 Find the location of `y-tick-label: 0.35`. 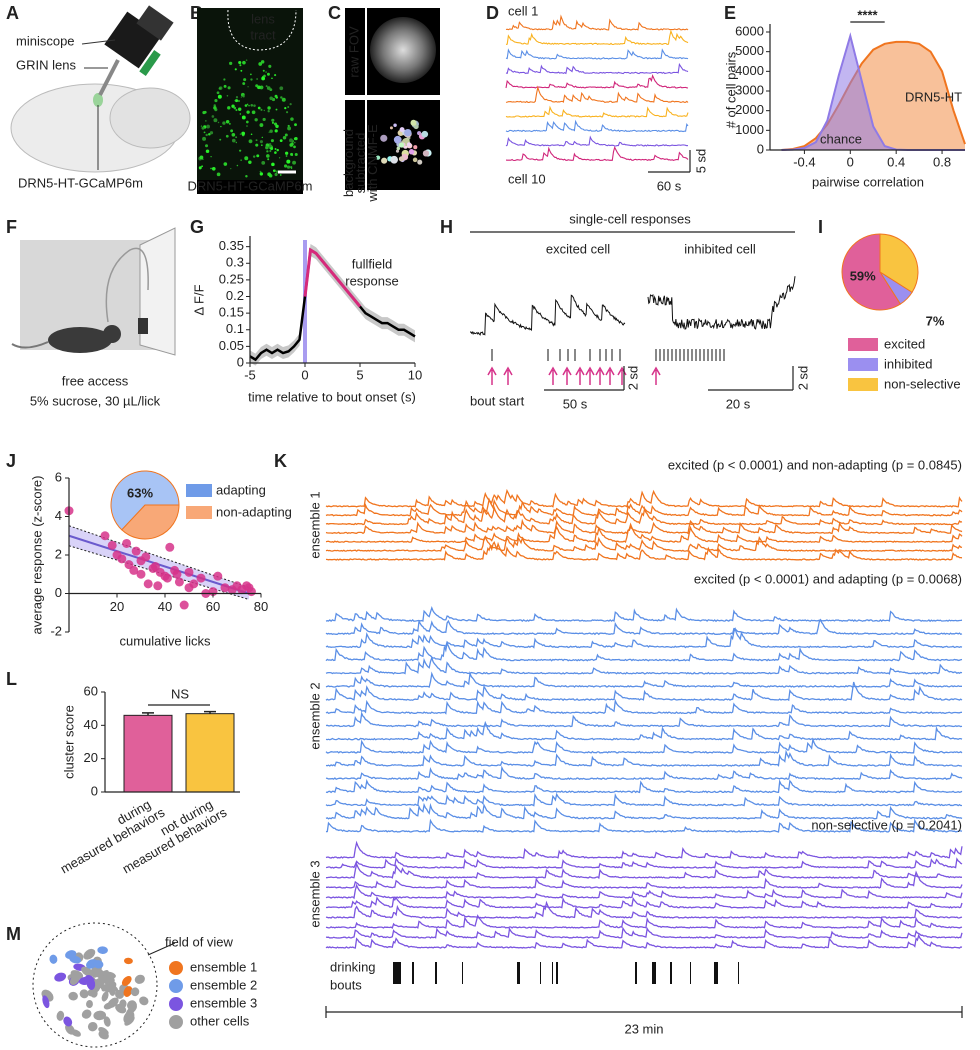

y-tick-label: 0.35 is located at coordinates (231, 245).